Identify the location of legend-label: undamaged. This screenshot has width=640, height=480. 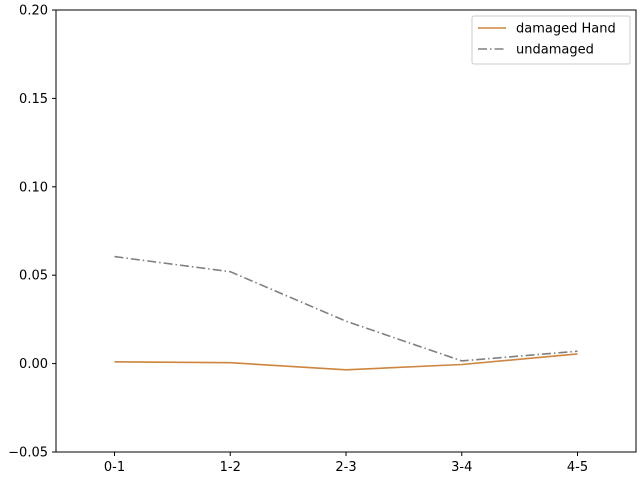
(555, 50).